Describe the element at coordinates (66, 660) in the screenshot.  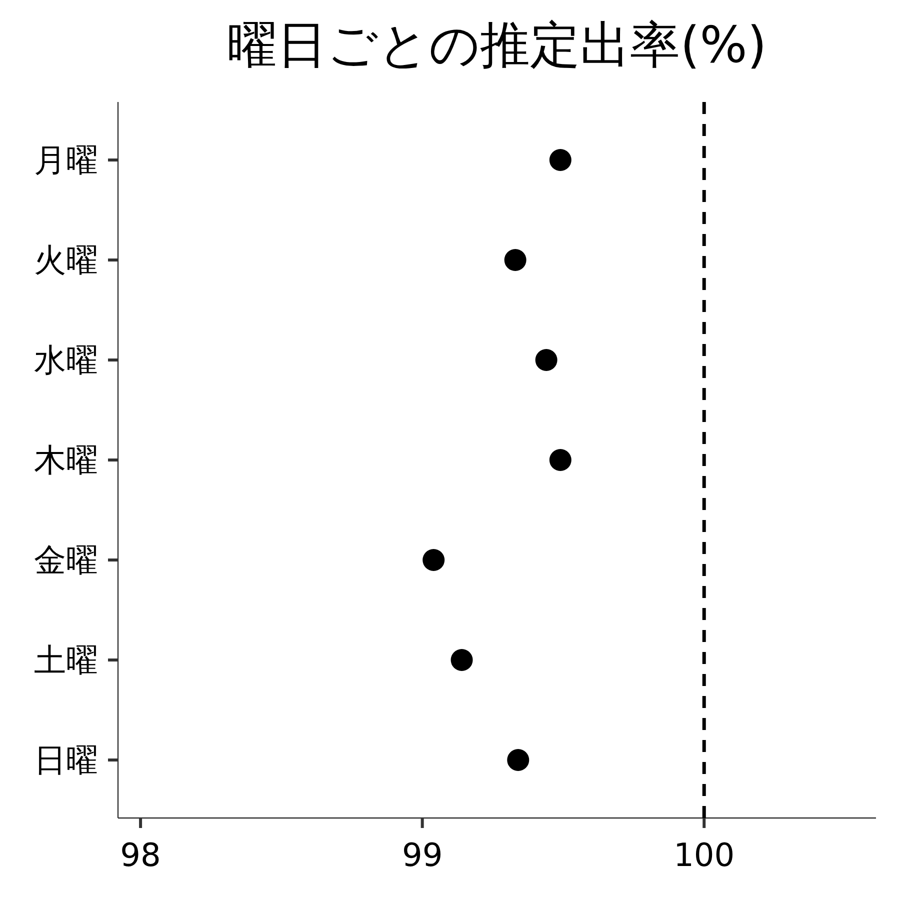
I see `y-tick-label: 土曜` at that location.